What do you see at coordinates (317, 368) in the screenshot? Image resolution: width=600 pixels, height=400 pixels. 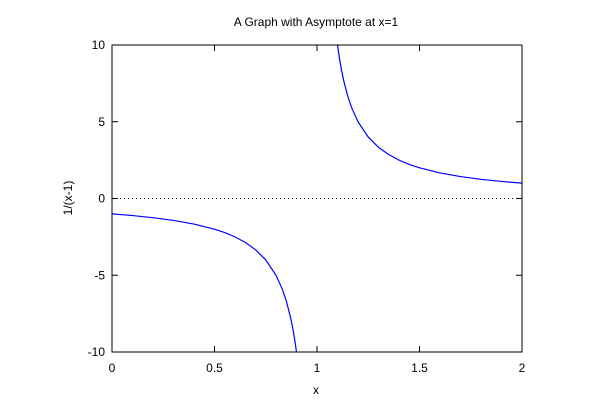 I see `x-tick-label: 1` at bounding box center [317, 368].